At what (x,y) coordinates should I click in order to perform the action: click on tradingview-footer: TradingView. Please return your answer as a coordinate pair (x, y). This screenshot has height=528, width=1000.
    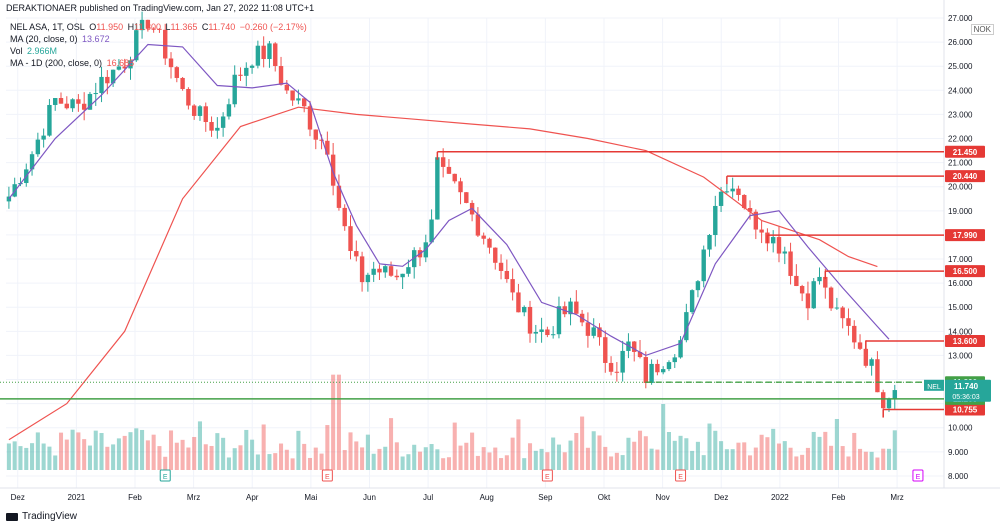
    Looking at the image, I should click on (41, 516).